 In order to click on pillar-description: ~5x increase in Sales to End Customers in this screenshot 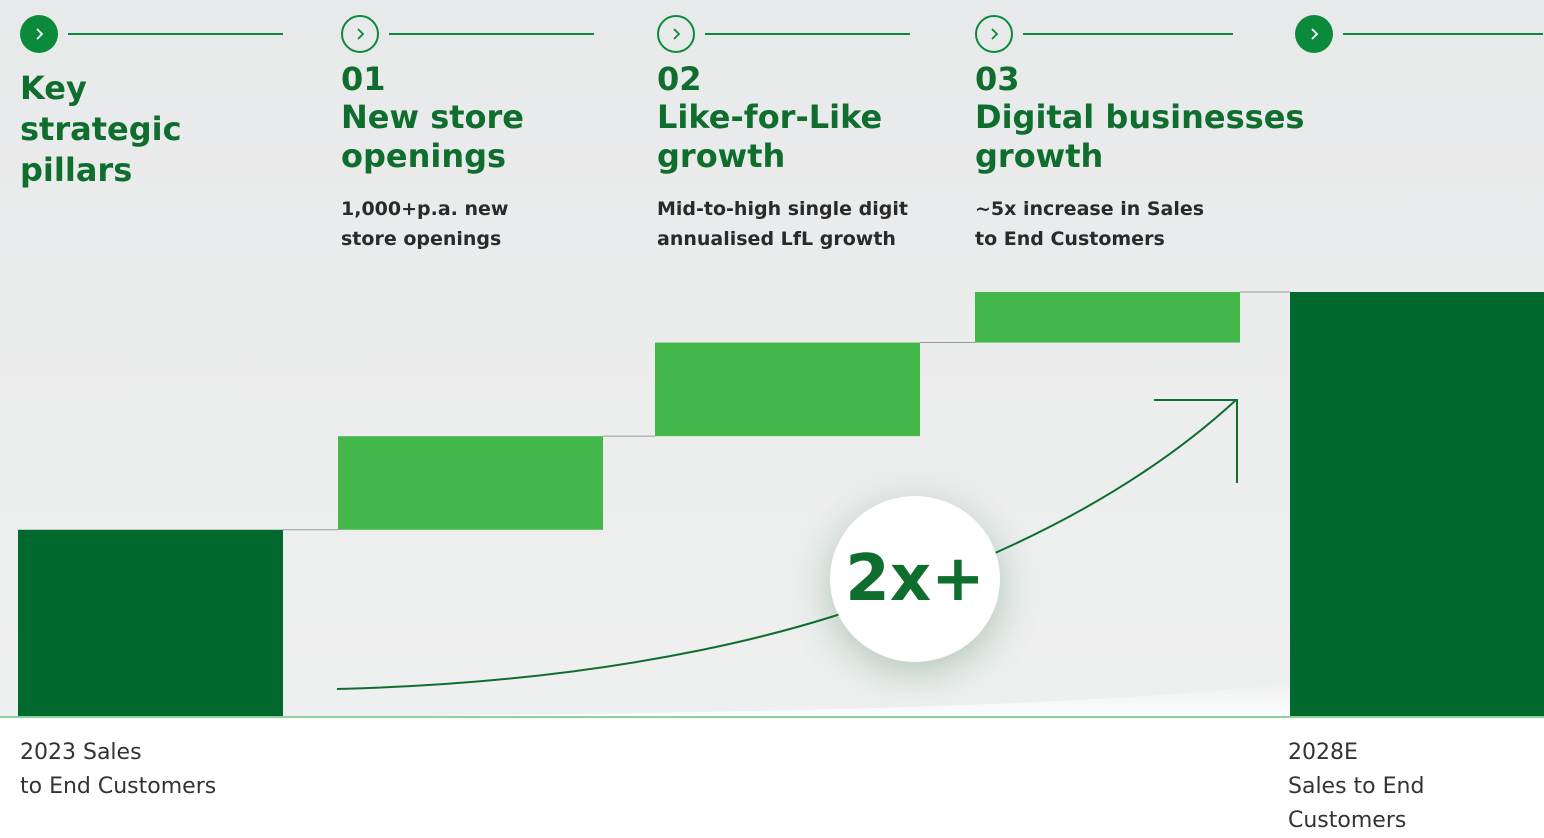, I will do `click(1090, 224)`.